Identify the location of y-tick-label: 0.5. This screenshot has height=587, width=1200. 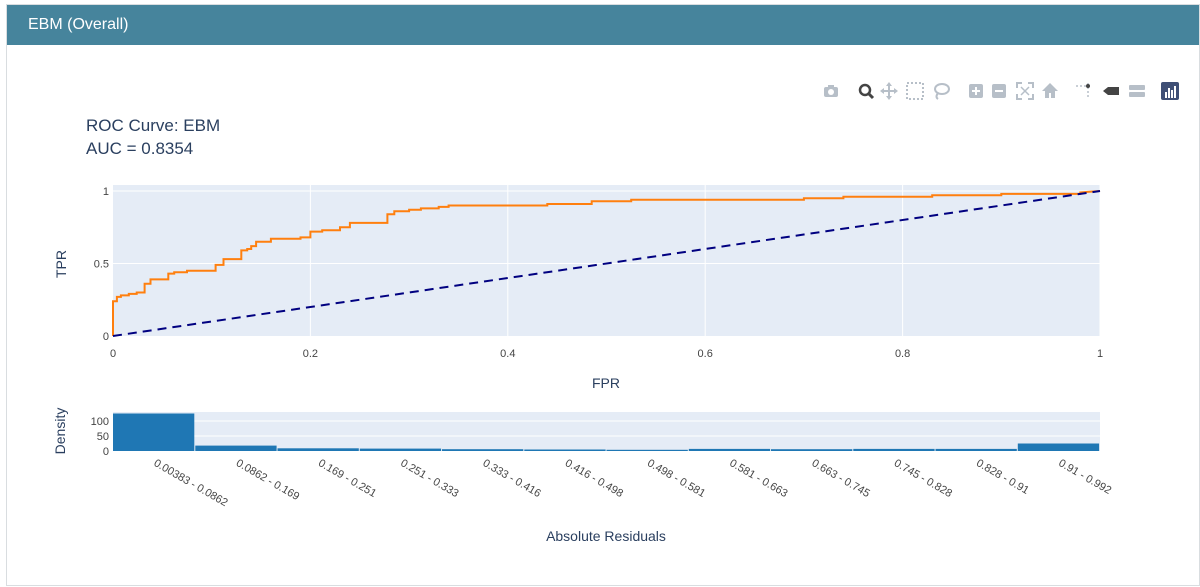
(101, 265).